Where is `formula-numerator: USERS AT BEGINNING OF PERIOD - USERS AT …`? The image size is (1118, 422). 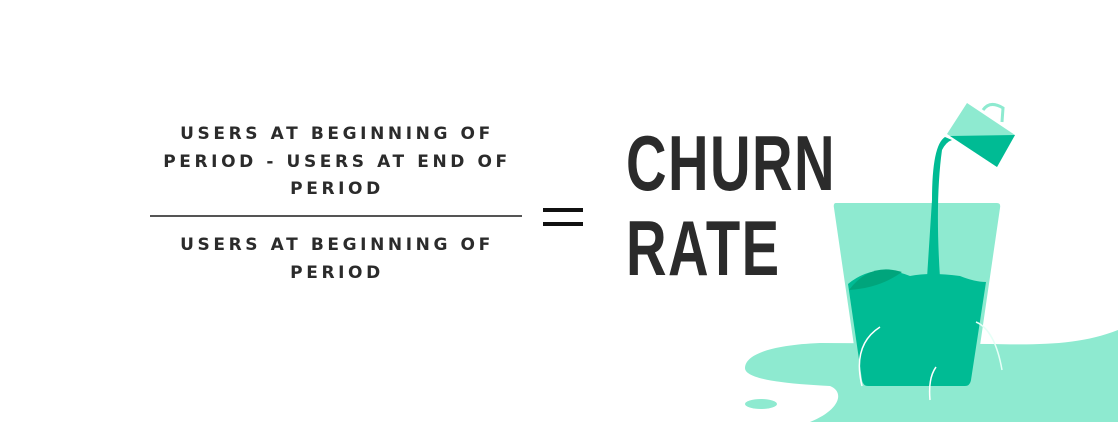 formula-numerator: USERS AT BEGINNING OF PERIOD - USERS AT … is located at coordinates (337, 161).